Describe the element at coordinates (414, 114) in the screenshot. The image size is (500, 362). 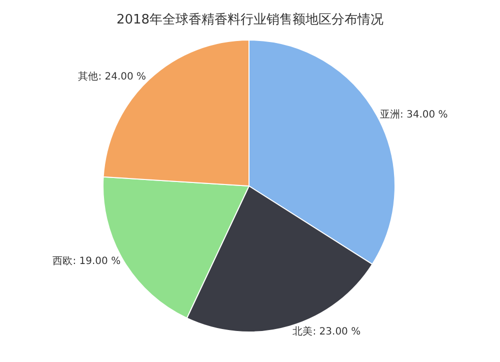
I see `slice-label: 亚洲: 34.00 %` at that location.